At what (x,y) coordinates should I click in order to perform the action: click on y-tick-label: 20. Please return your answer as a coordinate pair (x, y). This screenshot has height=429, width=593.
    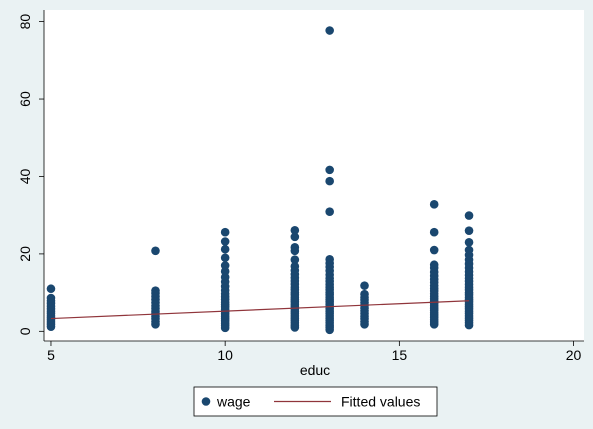
    Looking at the image, I should click on (25, 254).